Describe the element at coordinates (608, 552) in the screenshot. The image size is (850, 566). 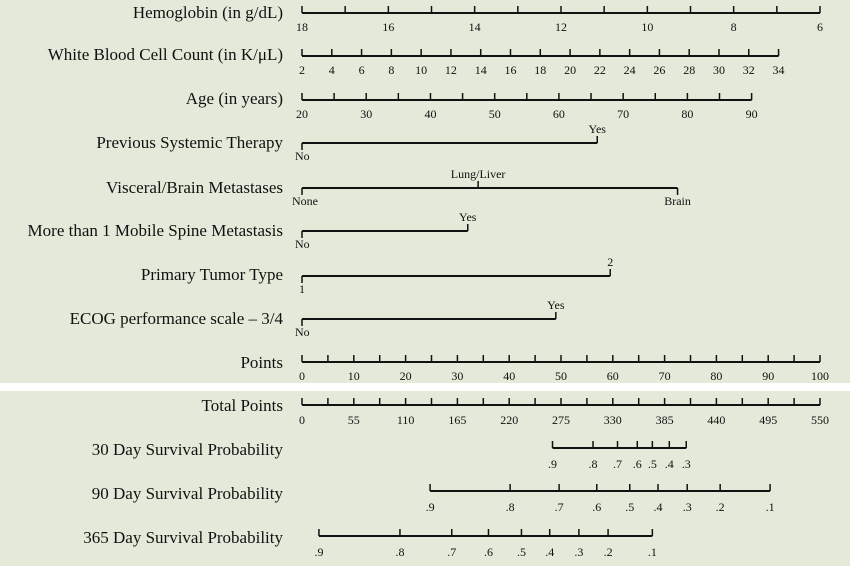
I see `survival_365d-tick-label: .2` at that location.